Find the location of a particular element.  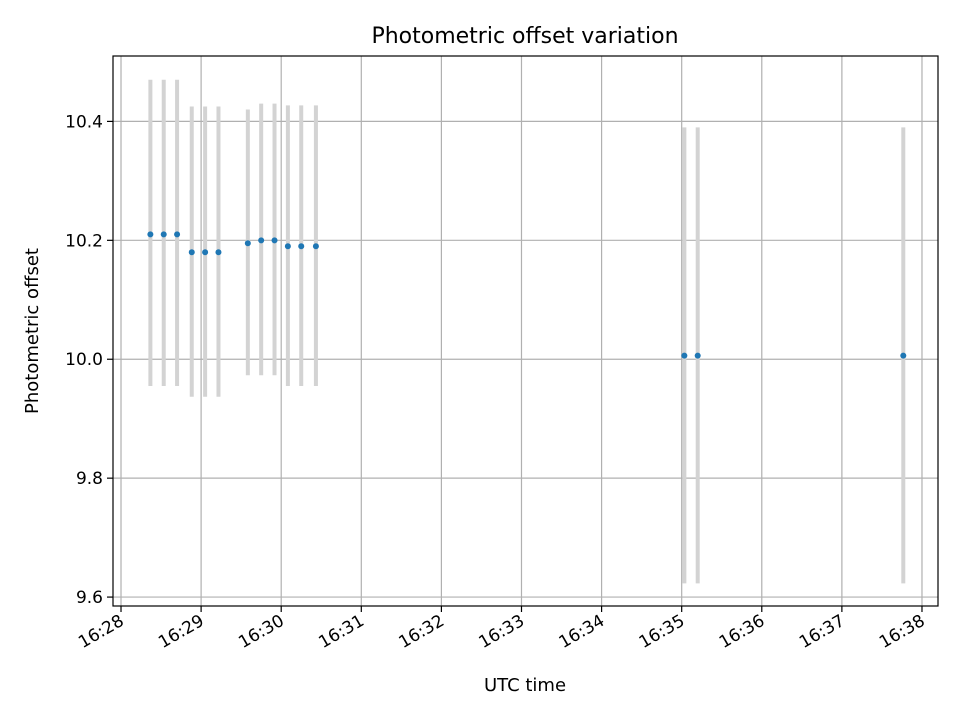

y-tick-label: 9.8 is located at coordinates (89, 479).